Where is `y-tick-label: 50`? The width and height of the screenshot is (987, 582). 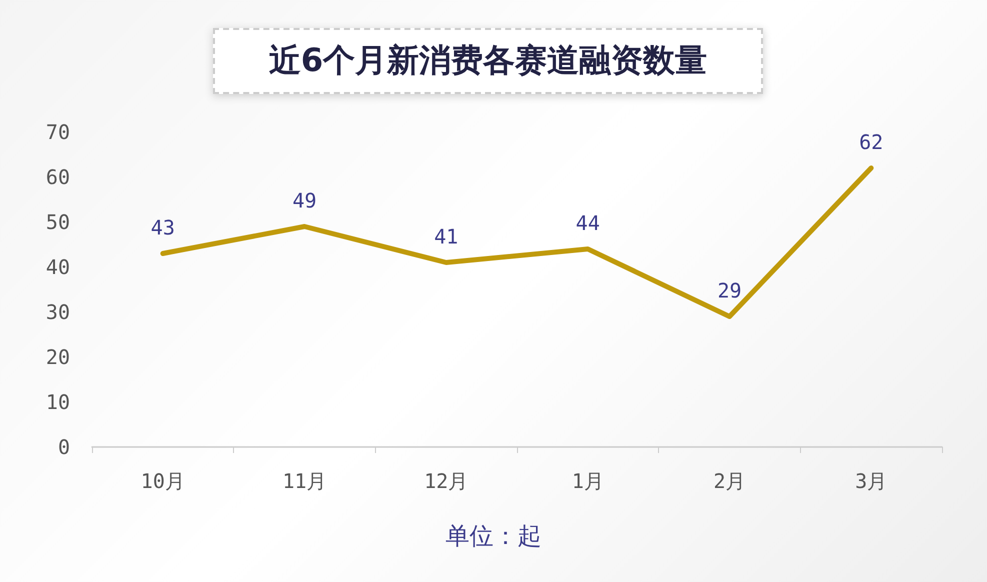 y-tick-label: 50 is located at coordinates (58, 222).